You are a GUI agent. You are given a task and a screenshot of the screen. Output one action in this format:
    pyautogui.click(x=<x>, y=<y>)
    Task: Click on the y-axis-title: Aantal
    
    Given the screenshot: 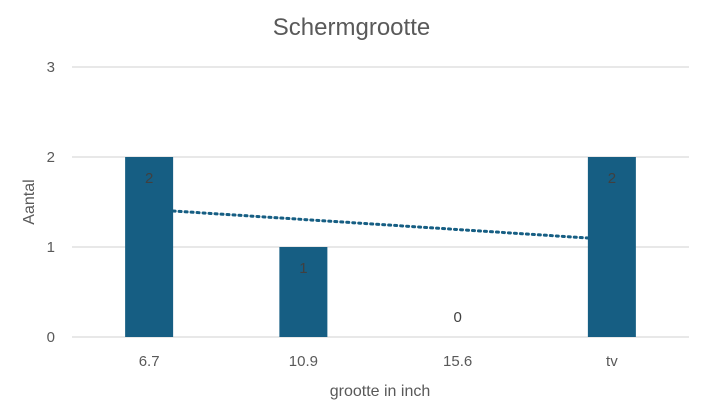 What is the action you would take?
    pyautogui.click(x=29, y=201)
    